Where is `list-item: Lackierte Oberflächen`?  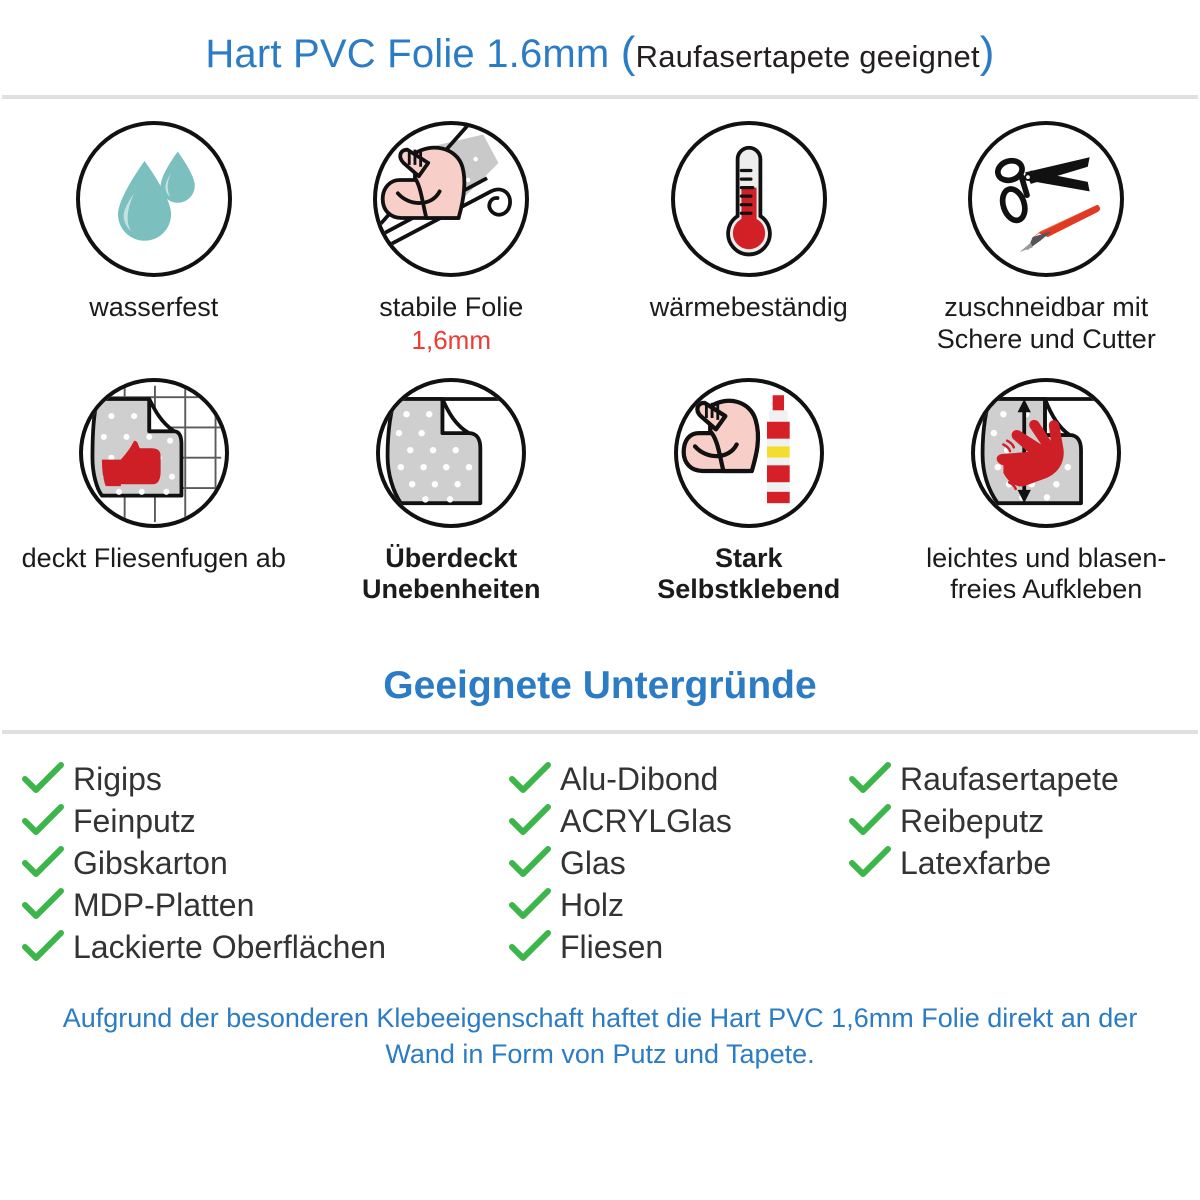
list-item: Lackierte Oberflächen is located at coordinates (265, 947).